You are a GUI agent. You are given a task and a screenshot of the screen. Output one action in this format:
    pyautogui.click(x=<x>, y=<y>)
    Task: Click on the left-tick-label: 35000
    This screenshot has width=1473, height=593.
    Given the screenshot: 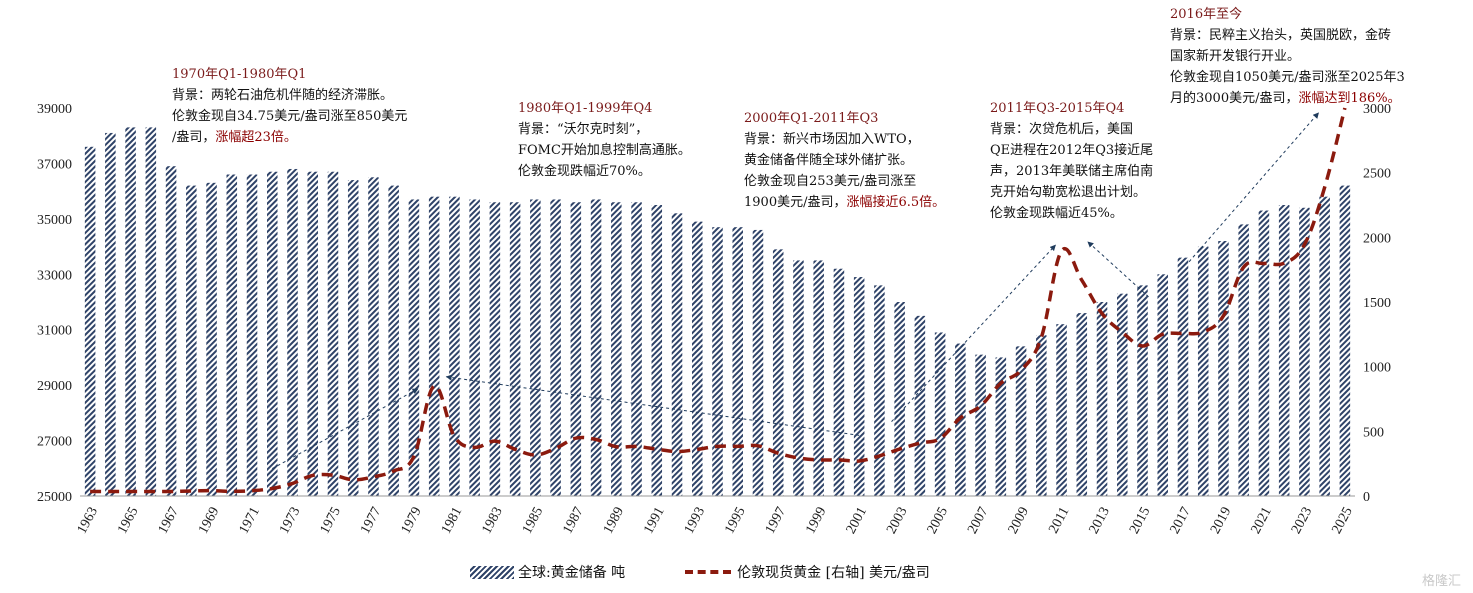 What is the action you would take?
    pyautogui.click(x=54, y=220)
    